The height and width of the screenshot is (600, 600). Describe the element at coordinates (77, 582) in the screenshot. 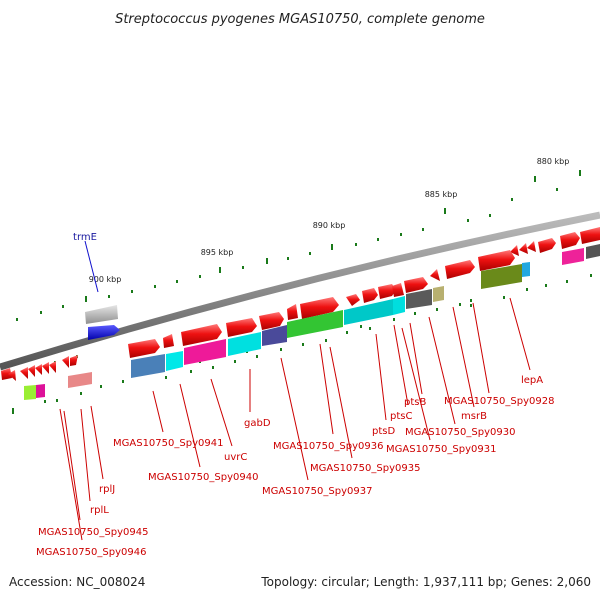

I see `accession-text: Accession: NC_008024` at that location.